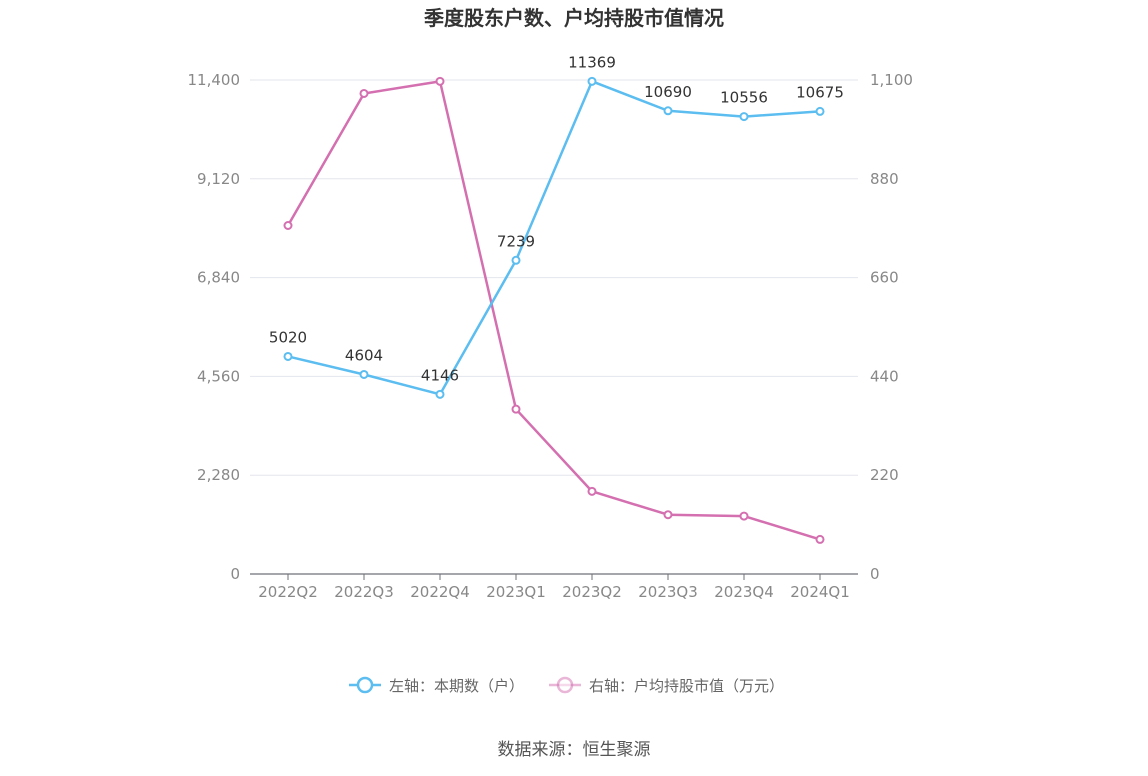 The height and width of the screenshot is (776, 1148). Describe the element at coordinates (891, 327) in the screenshot. I see `right-axis: 0 220 440 660 880 1,100` at that location.